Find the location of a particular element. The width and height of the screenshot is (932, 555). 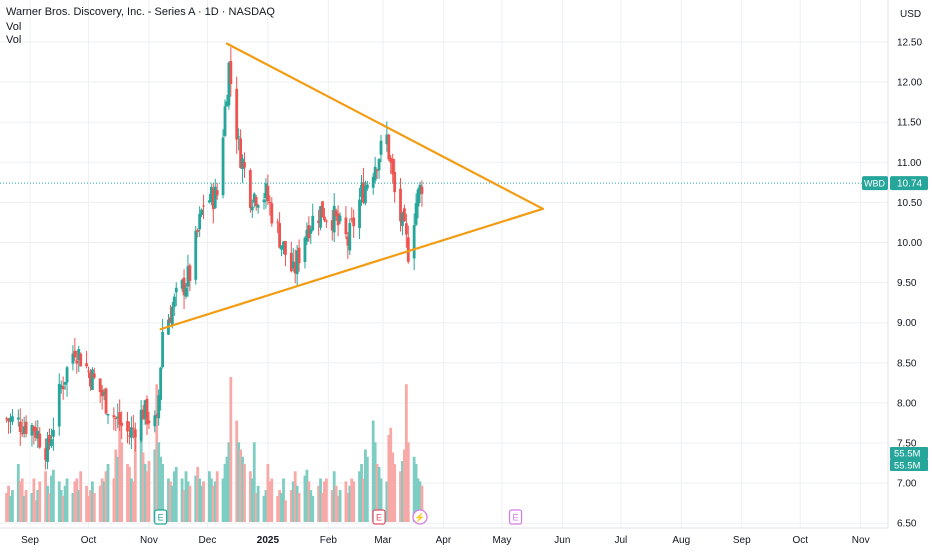

trendline-lower is located at coordinates (351, 269).